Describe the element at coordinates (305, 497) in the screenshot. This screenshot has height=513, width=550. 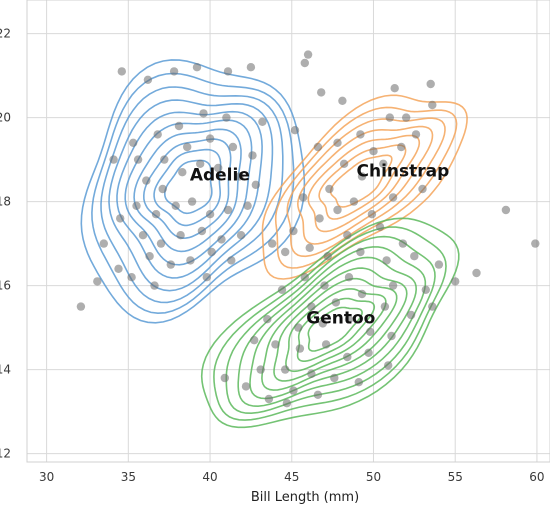
I see `x-axis-label: Bill Length (mm)` at that location.